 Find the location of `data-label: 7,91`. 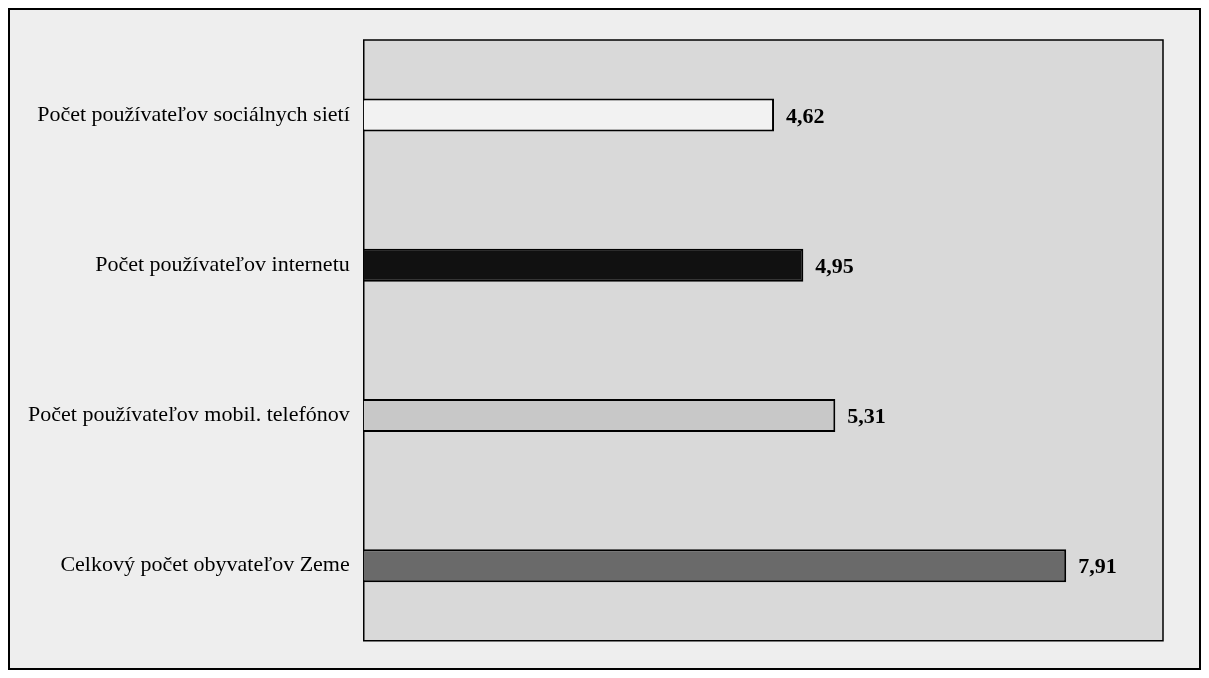

data-label: 7,91 is located at coordinates (1097, 566).